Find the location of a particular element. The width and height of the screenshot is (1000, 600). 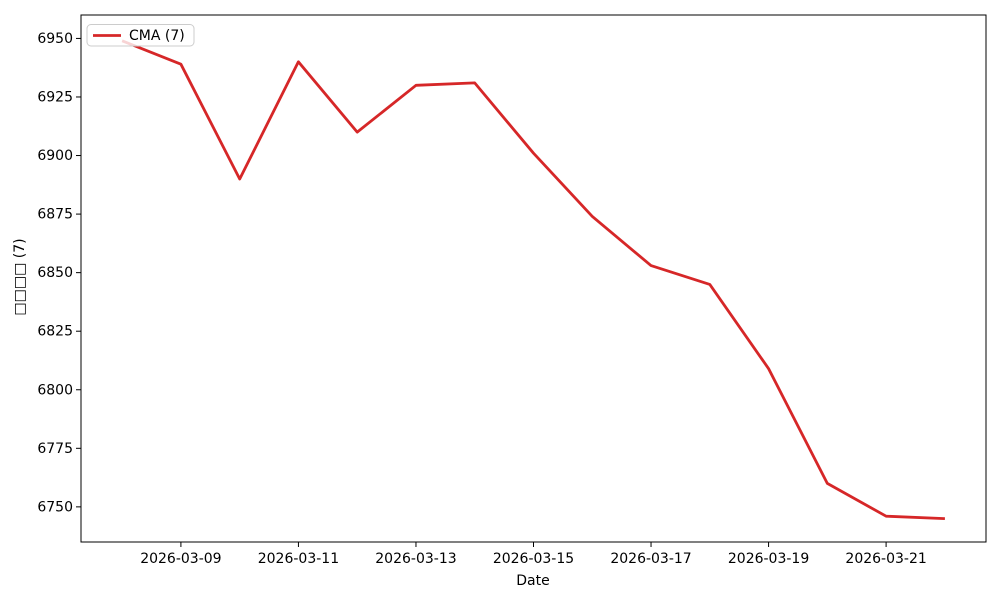

y-tick-label: 6875 is located at coordinates (55, 215).